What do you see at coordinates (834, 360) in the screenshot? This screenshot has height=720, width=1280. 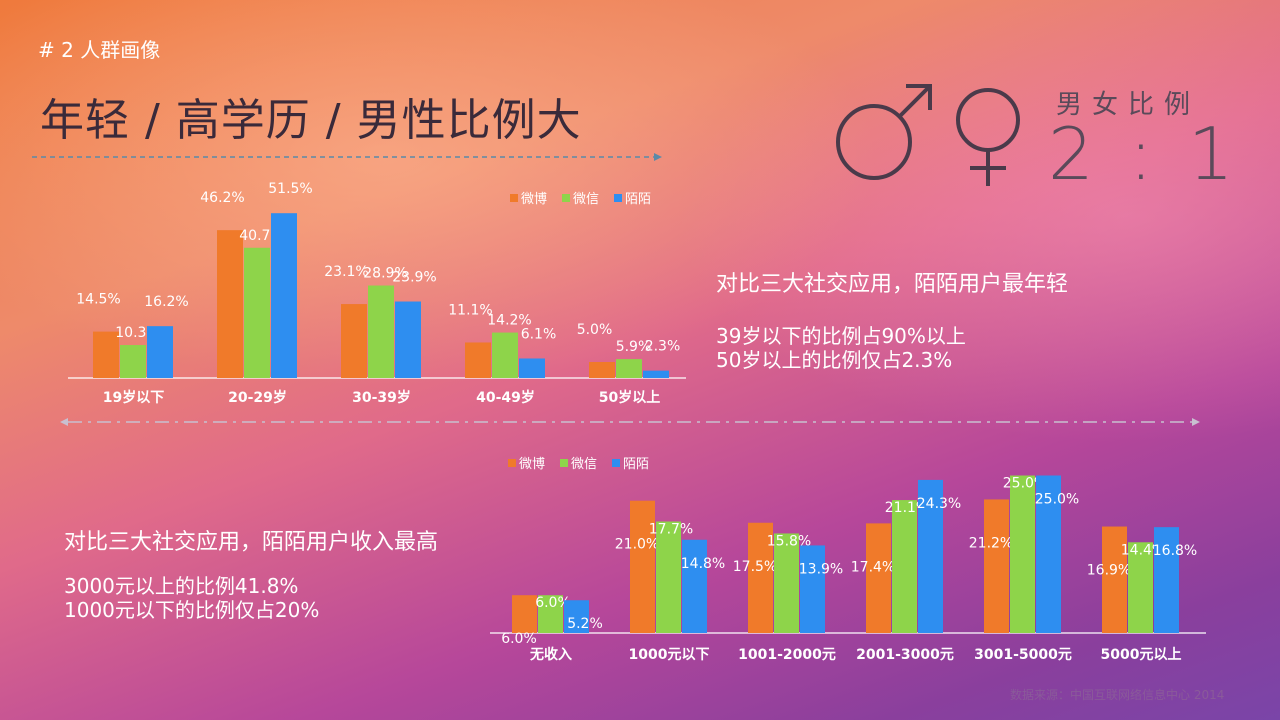 I see `age-insight-line2: 50岁以上的比例仅占2.3%` at bounding box center [834, 360].